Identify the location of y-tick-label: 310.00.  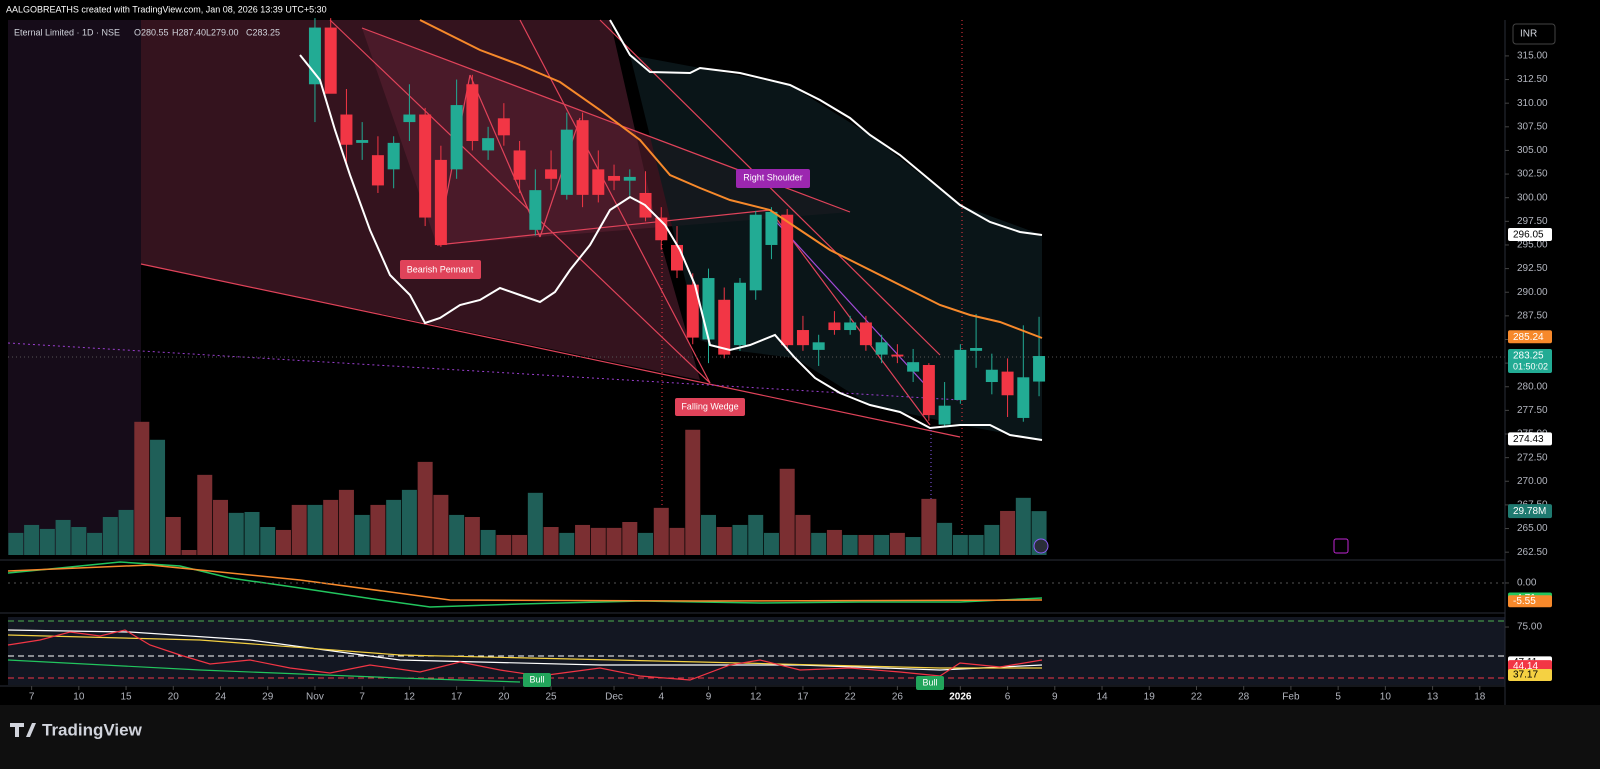
(1532, 103).